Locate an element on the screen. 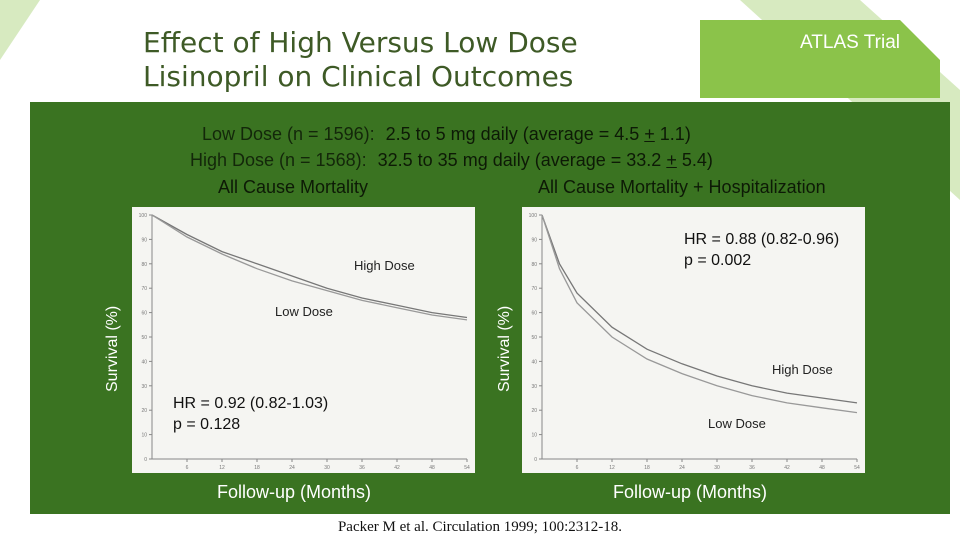 The image size is (960, 540). chart1-label-low-dose: Low Dose is located at coordinates (304, 311).